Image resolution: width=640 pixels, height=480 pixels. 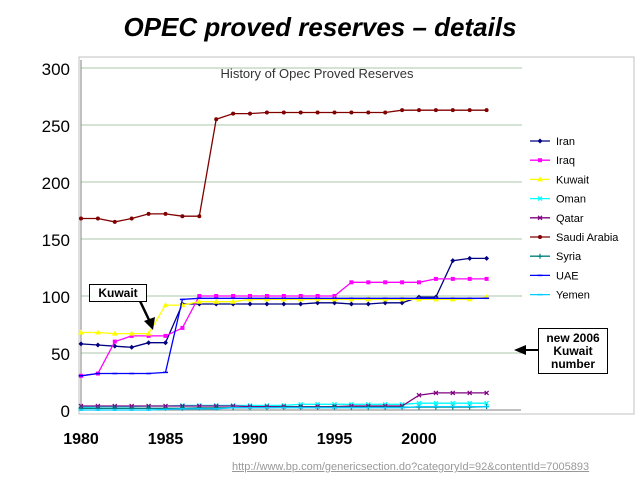 I want to click on legend-item: Kuwait, so click(x=559, y=180).